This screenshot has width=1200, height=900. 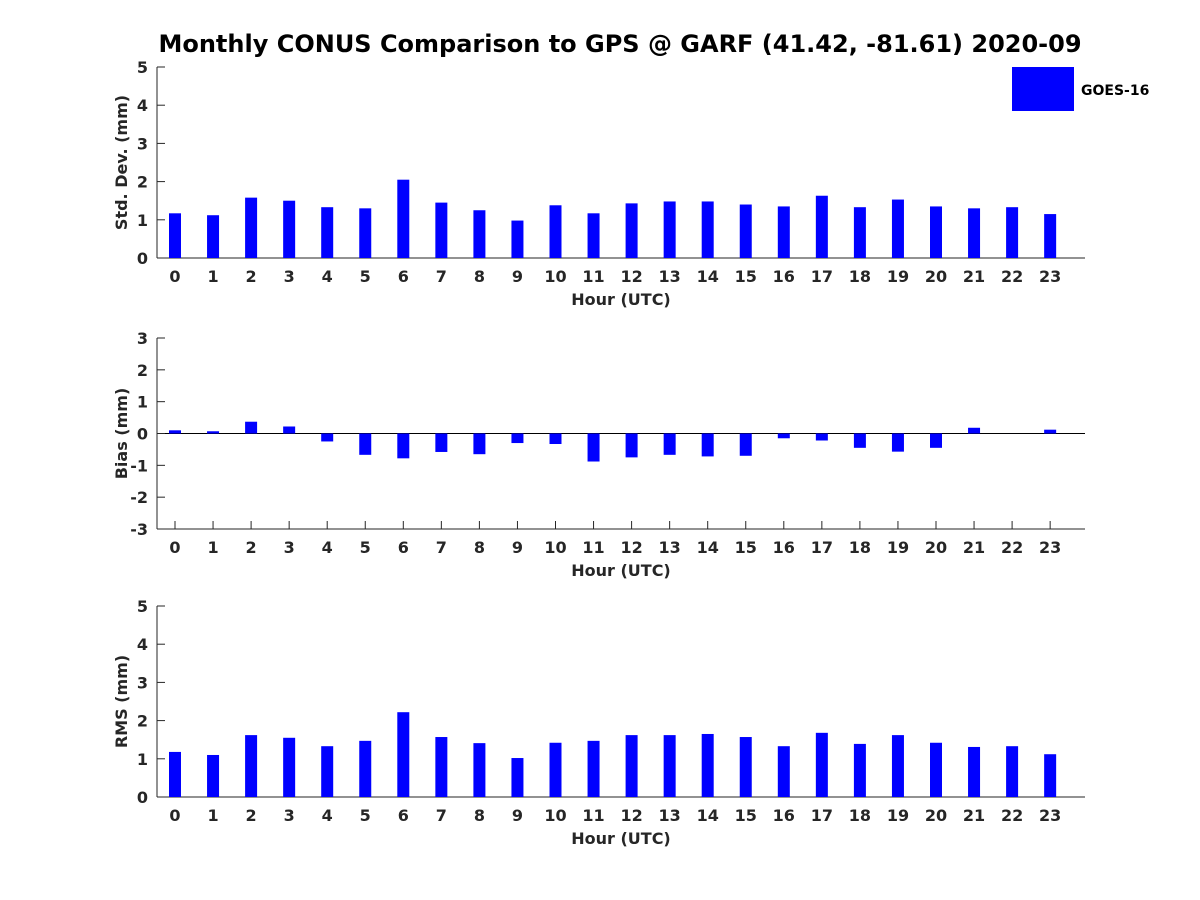 I want to click on x-tick-label: 19, so click(x=898, y=815).